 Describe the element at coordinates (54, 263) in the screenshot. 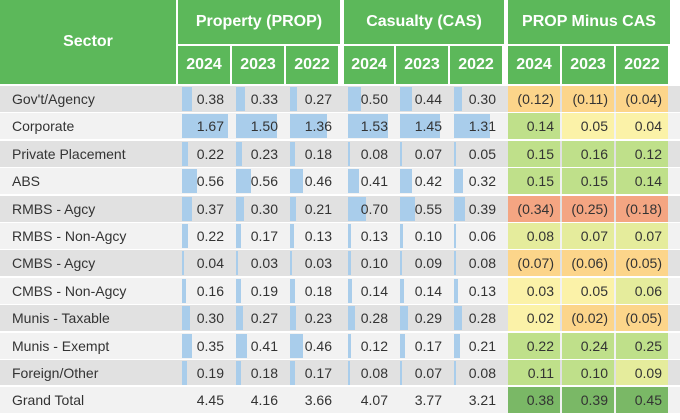

I see `sector-label: CMBS - Agcy` at that location.